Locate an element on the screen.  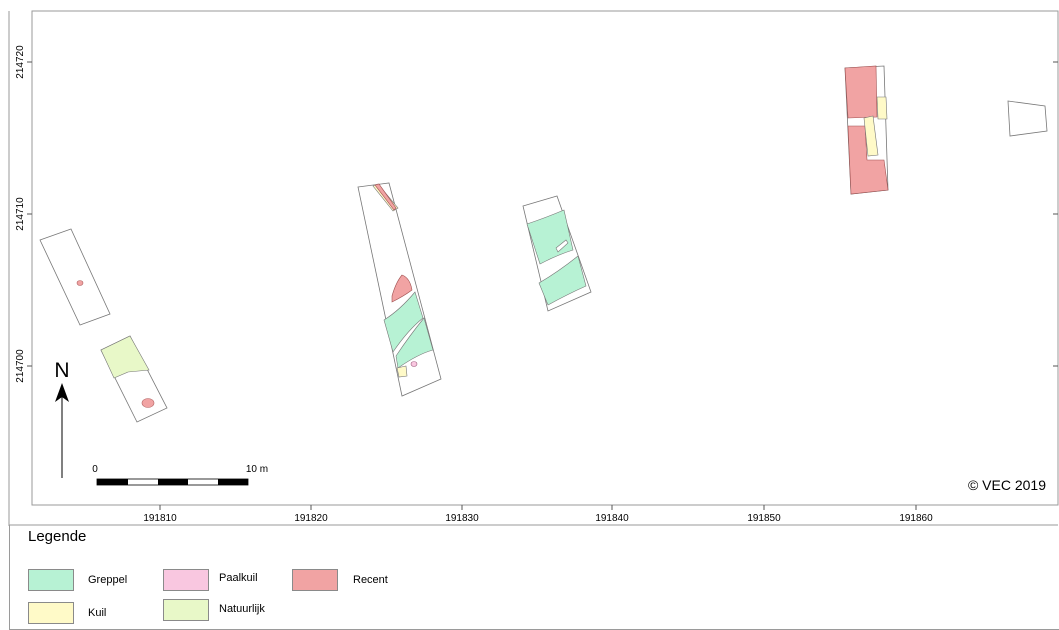
x-tick-label: 191840 is located at coordinates (612, 518).